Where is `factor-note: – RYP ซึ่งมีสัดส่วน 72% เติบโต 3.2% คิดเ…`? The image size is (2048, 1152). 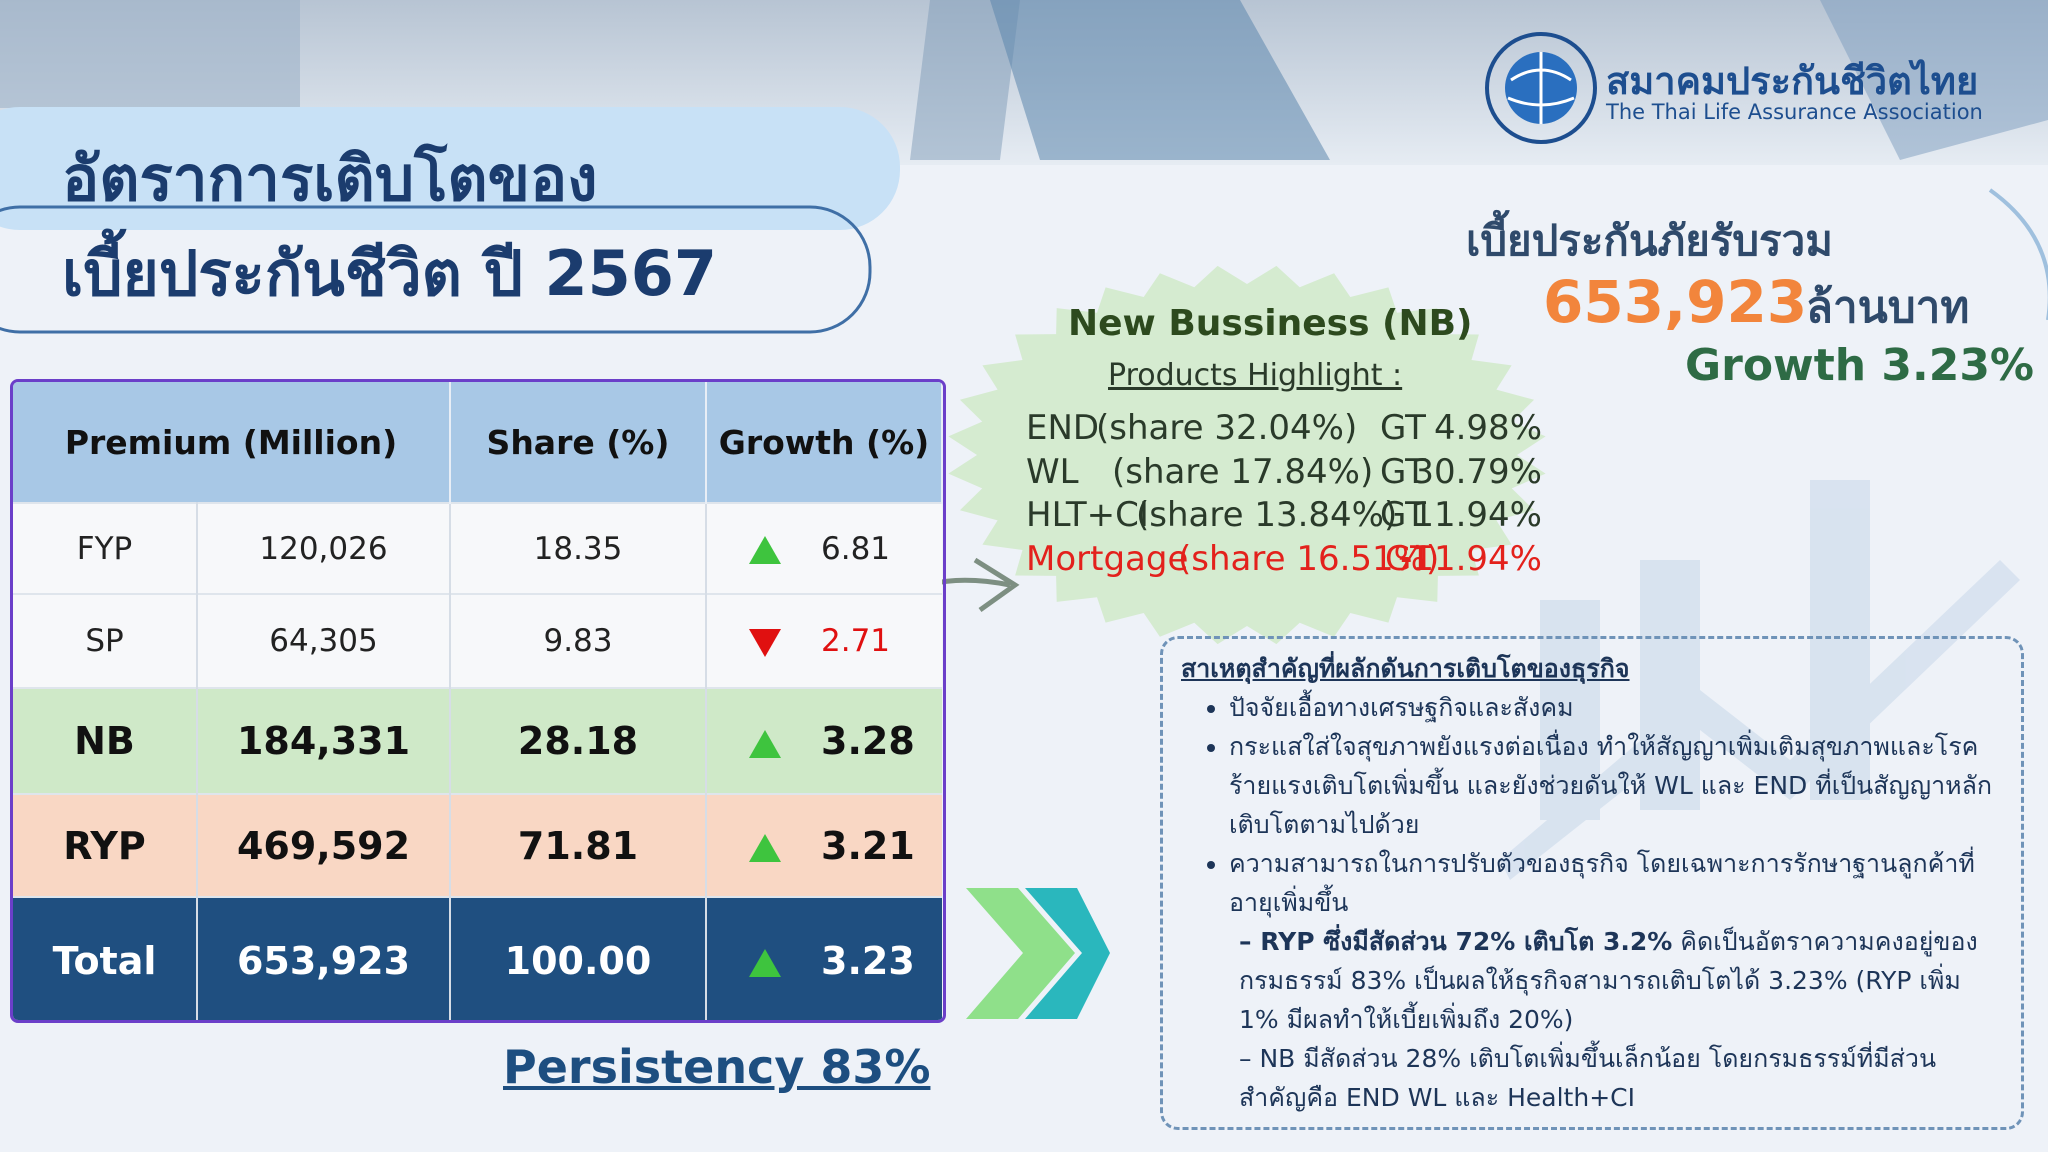
factor-note: – RYP ซึ่งมีสัดส่วน 72% เติบโต 3.2% คิดเ… is located at coordinates (1621, 980).